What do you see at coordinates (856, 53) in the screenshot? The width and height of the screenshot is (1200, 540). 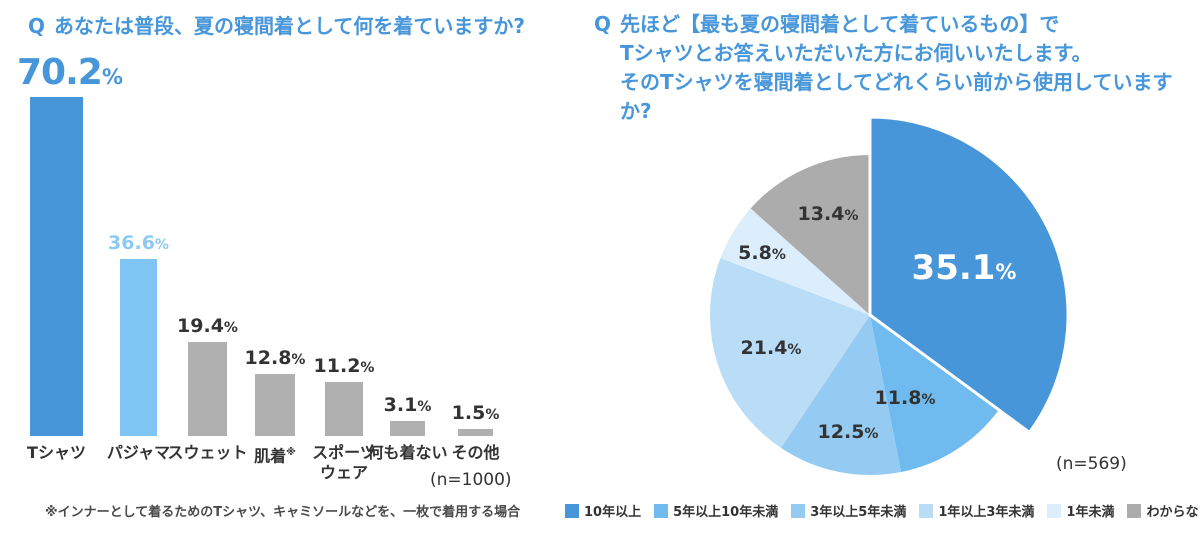 I see `question-line-2: Tシャツとお答えいただいた方にお伺いいたします。` at bounding box center [856, 53].